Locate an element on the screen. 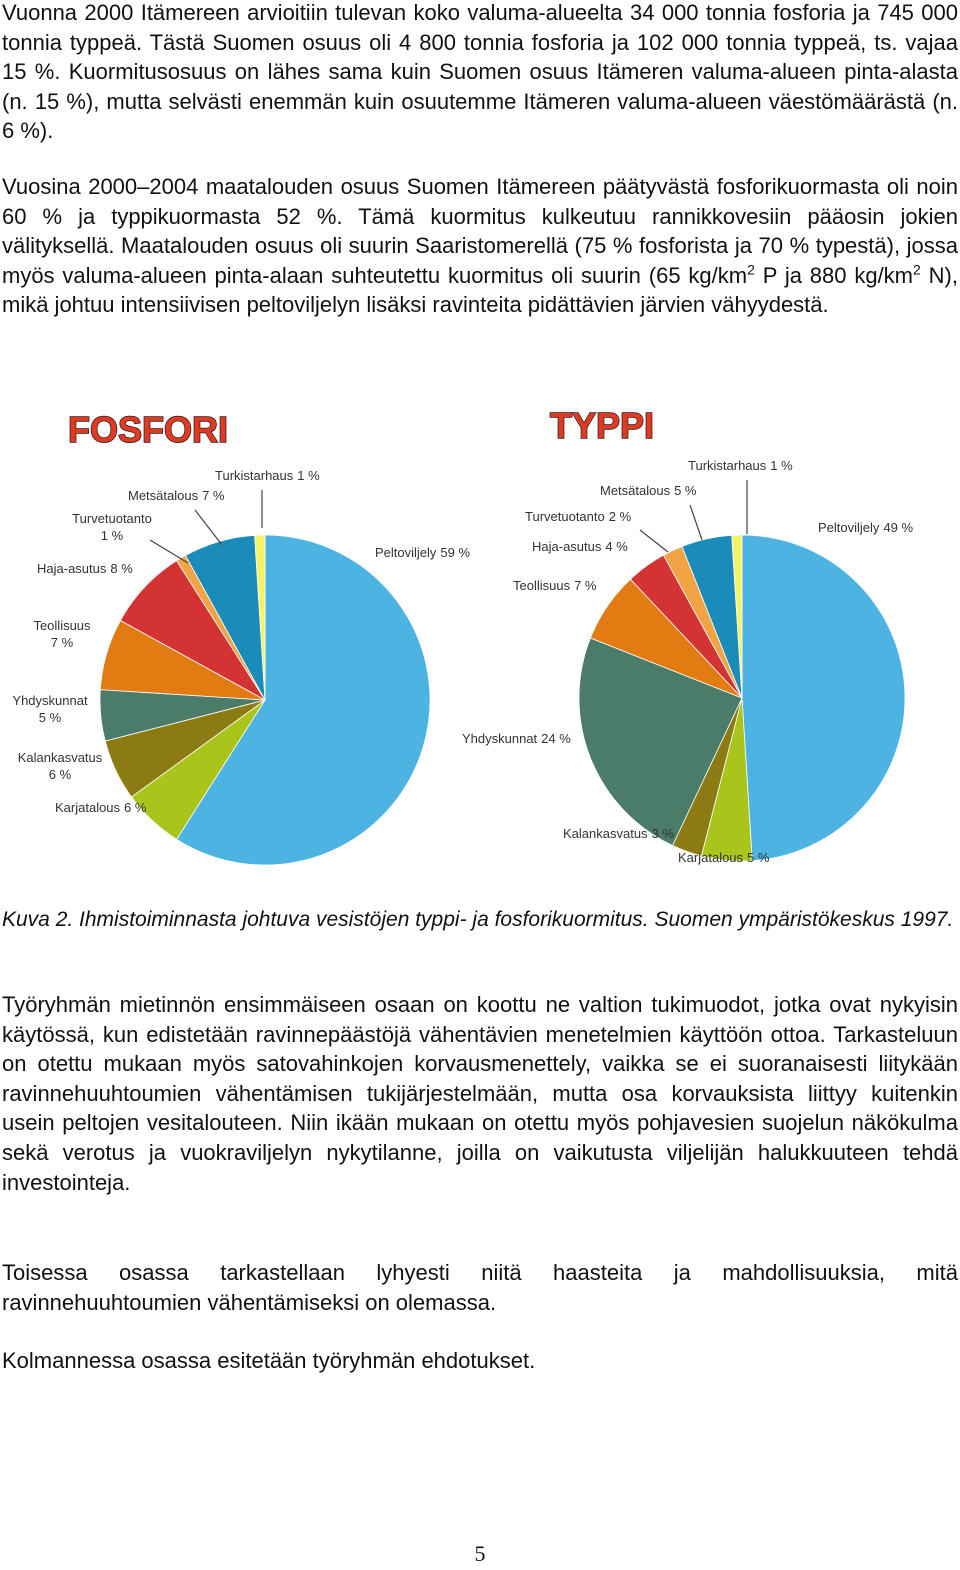 The image size is (960, 1570). slice-value-label: 24 % is located at coordinates (556, 738).